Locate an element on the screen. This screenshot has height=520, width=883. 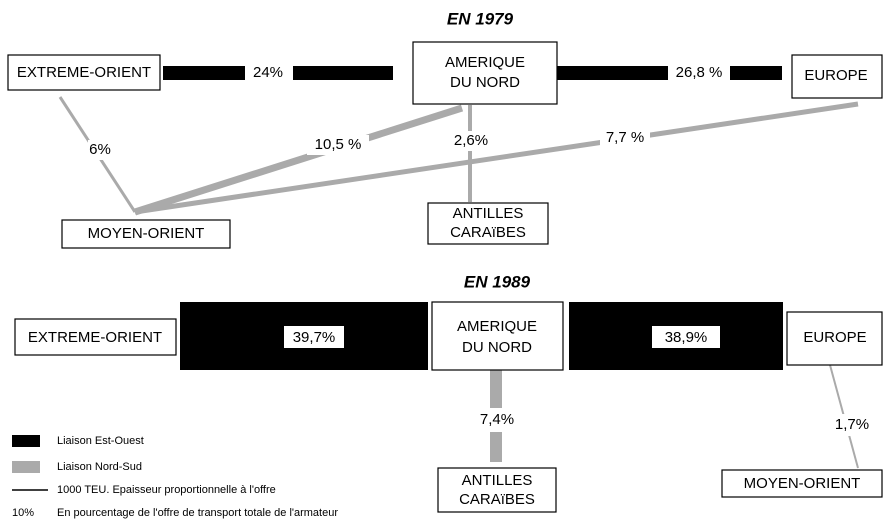
flow-label: 38,9% is located at coordinates (686, 337).